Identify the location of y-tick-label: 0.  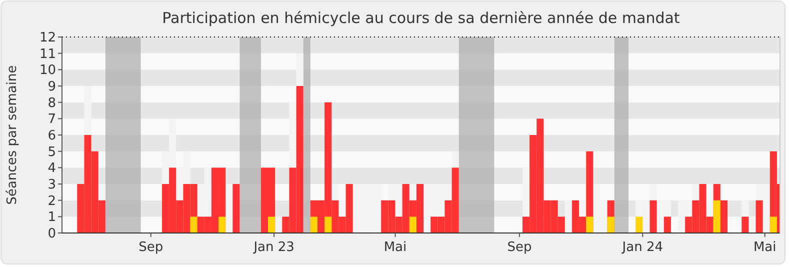
(52, 234).